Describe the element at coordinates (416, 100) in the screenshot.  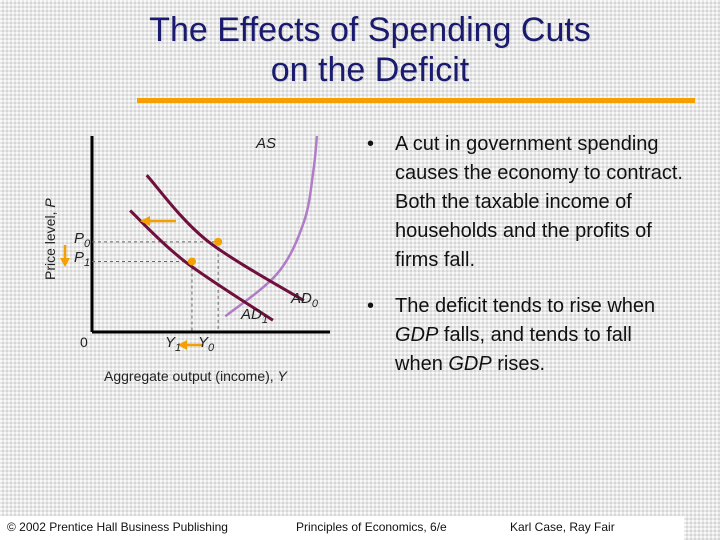
I see `title-underline` at that location.